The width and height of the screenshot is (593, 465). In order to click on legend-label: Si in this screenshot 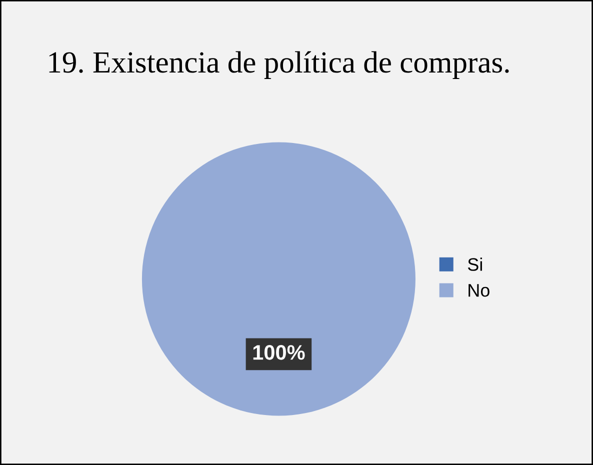, I will do `click(475, 264)`.